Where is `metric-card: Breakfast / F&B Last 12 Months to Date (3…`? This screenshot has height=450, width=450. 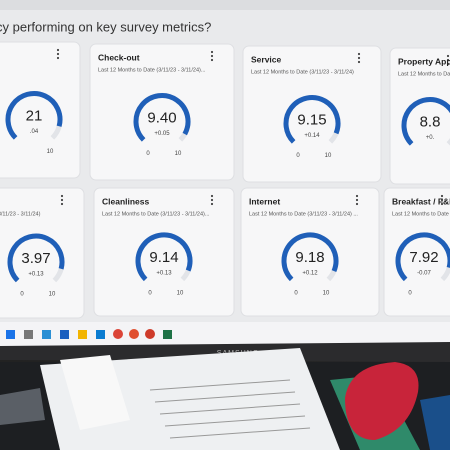
metric-card: Breakfast / F&B Last 12 Months to Date (3… is located at coordinates (416, 252).